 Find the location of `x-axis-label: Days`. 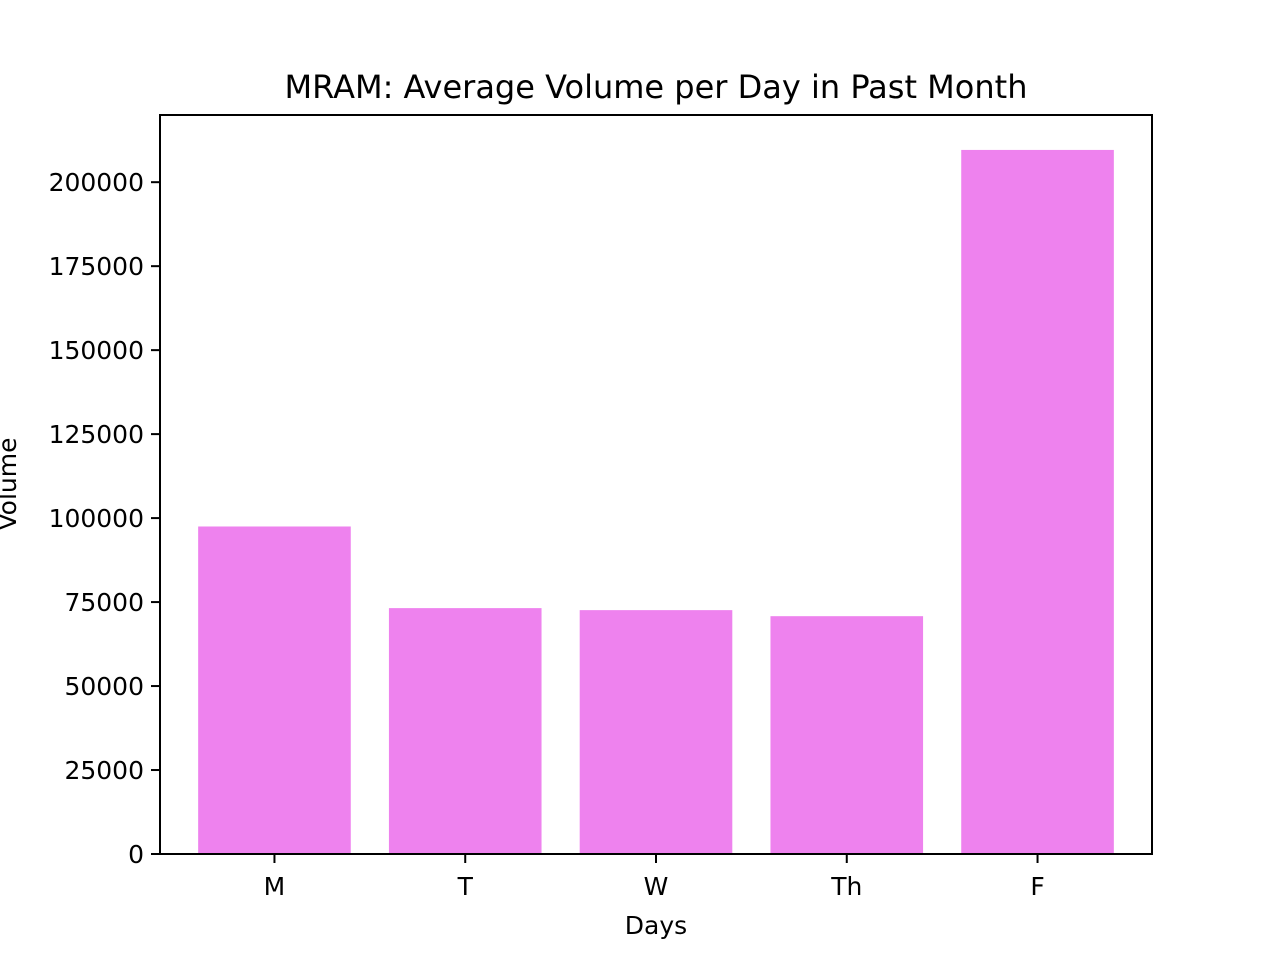

x-axis-label: Days is located at coordinates (656, 925).